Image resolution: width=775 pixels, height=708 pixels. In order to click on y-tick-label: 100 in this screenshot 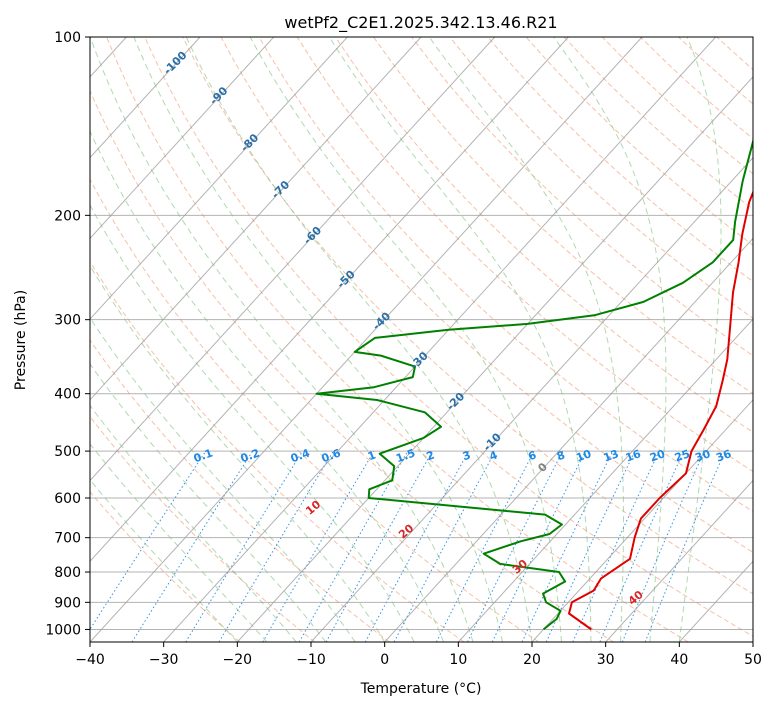, I will do `click(67, 38)`.